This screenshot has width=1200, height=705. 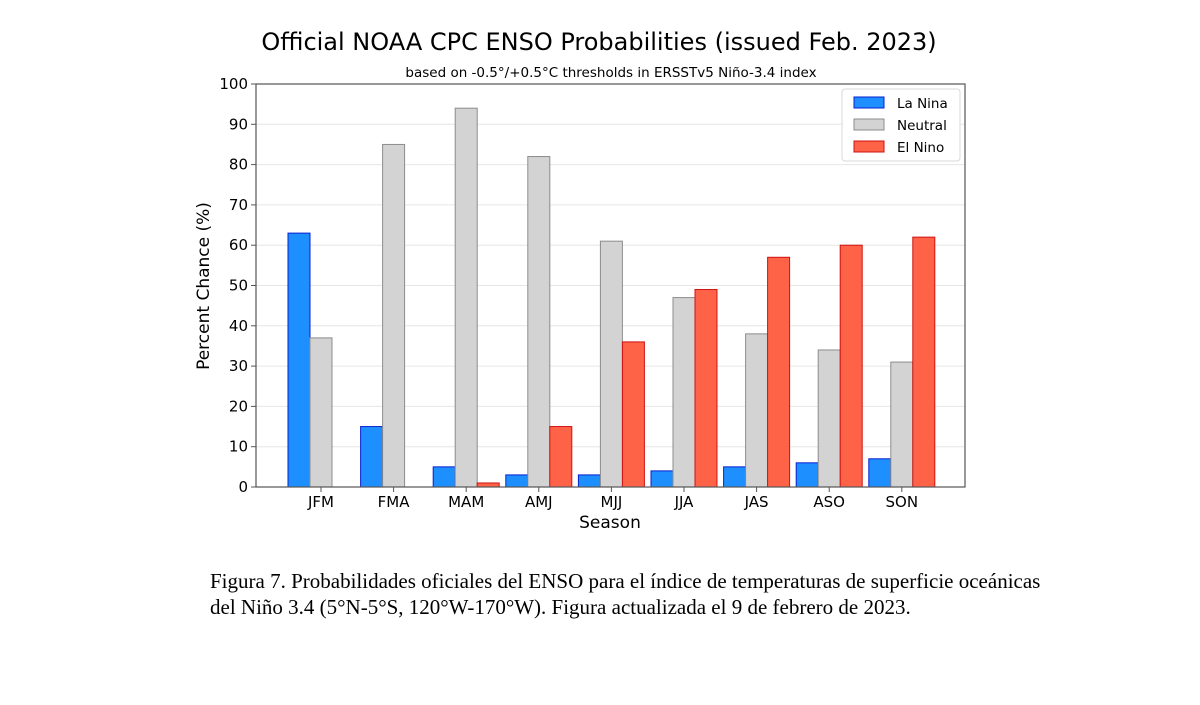 I want to click on legend-swatch-el-nino, so click(x=869, y=146).